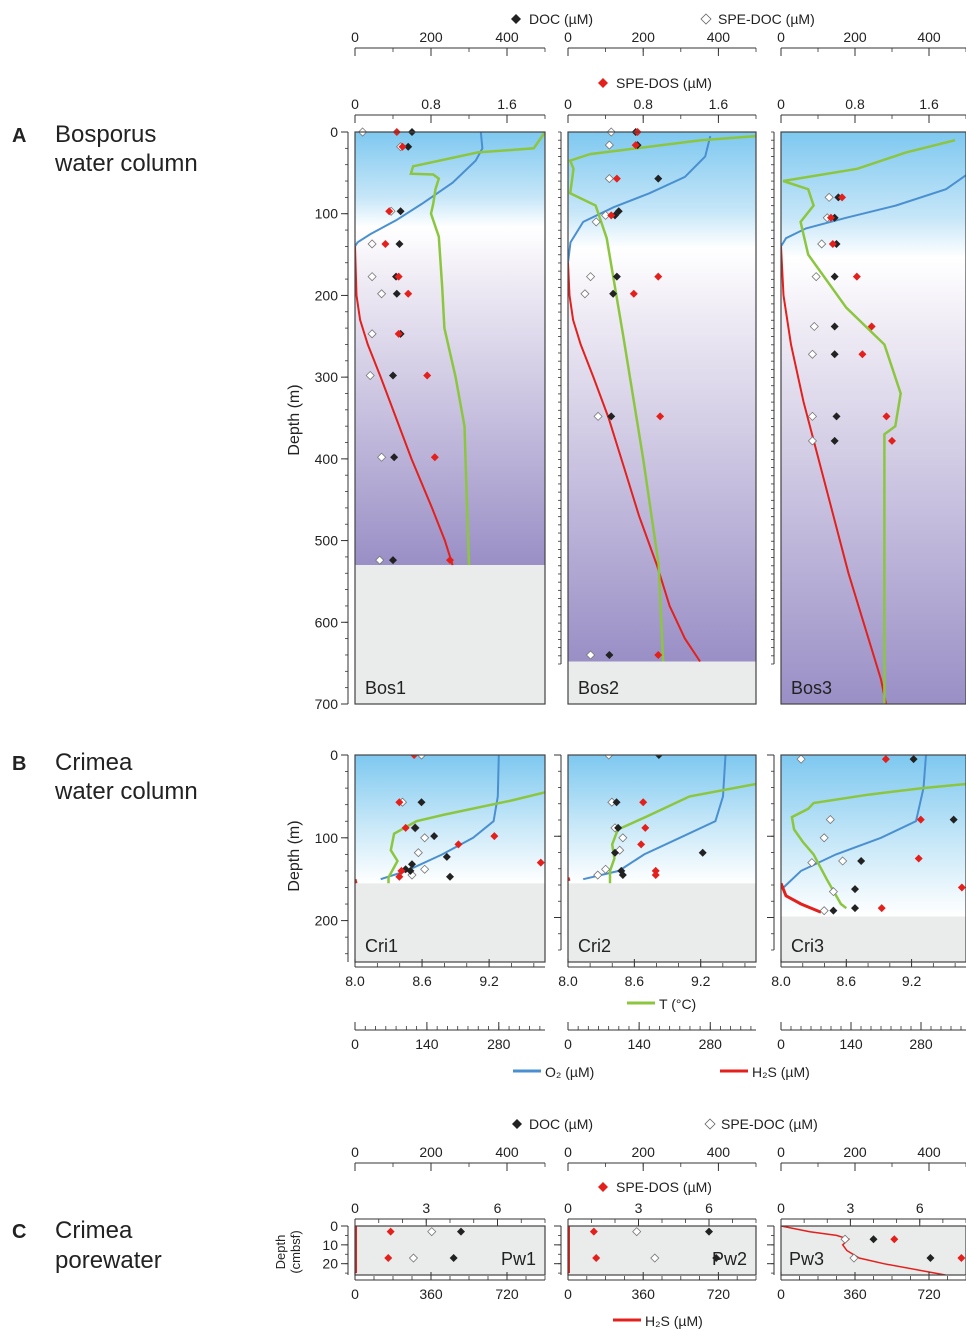 This screenshot has width=966, height=1330. Describe the element at coordinates (385, 688) in the screenshot. I see `panel-label: Bos1` at that location.